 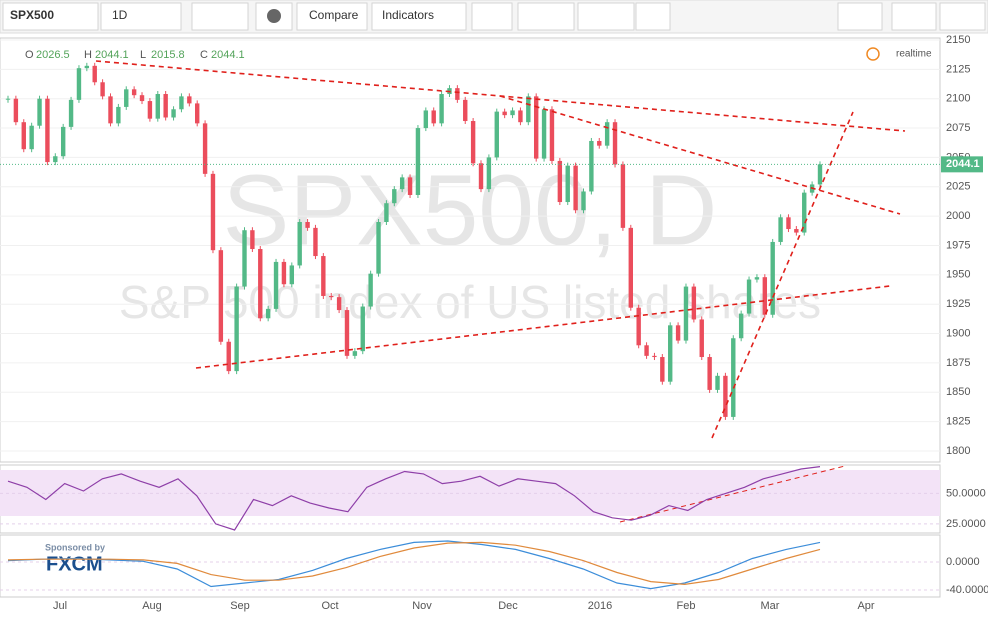 What do you see at coordinates (470, 566) in the screenshot?
I see `macd-pane` at bounding box center [470, 566].